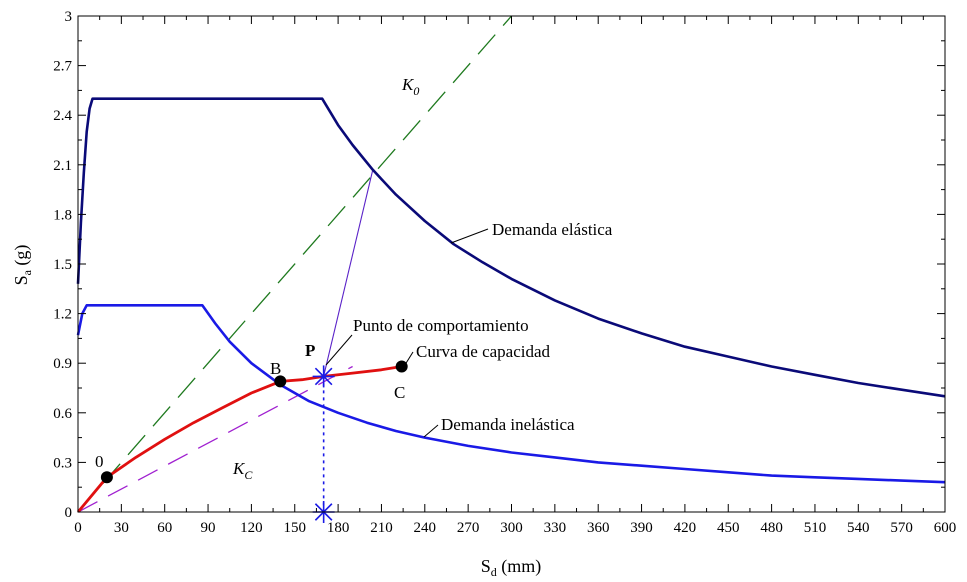 This screenshot has height=582, width=967. What do you see at coordinates (945, 528) in the screenshot?
I see `x-tick-label: 600` at bounding box center [945, 528].